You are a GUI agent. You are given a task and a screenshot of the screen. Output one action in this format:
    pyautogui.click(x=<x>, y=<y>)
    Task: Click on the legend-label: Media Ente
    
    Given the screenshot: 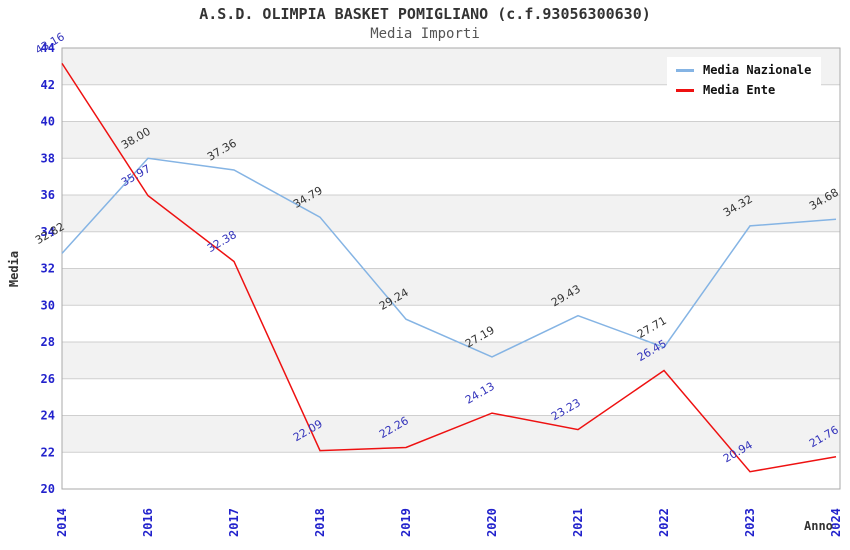 What is the action you would take?
    pyautogui.click(x=739, y=90)
    